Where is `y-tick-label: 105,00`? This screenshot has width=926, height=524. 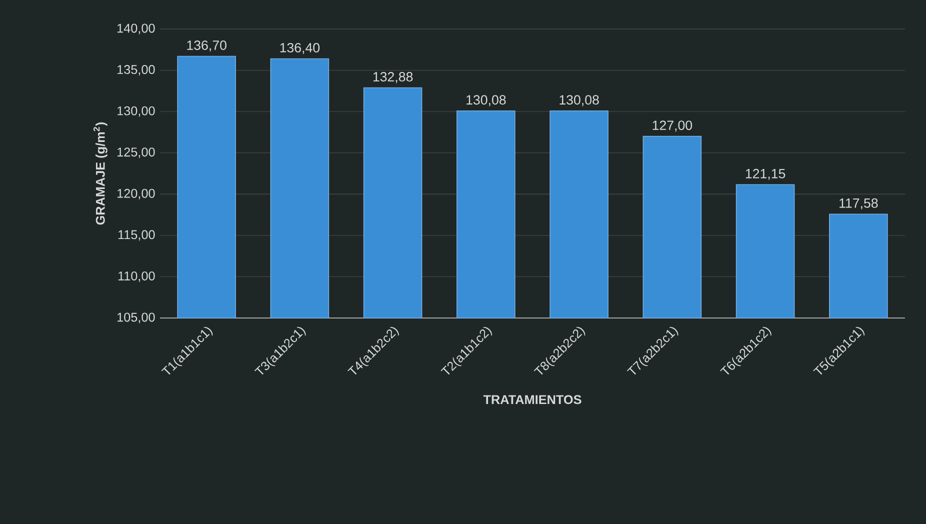
y-tick-label: 105,00 is located at coordinates (136, 318).